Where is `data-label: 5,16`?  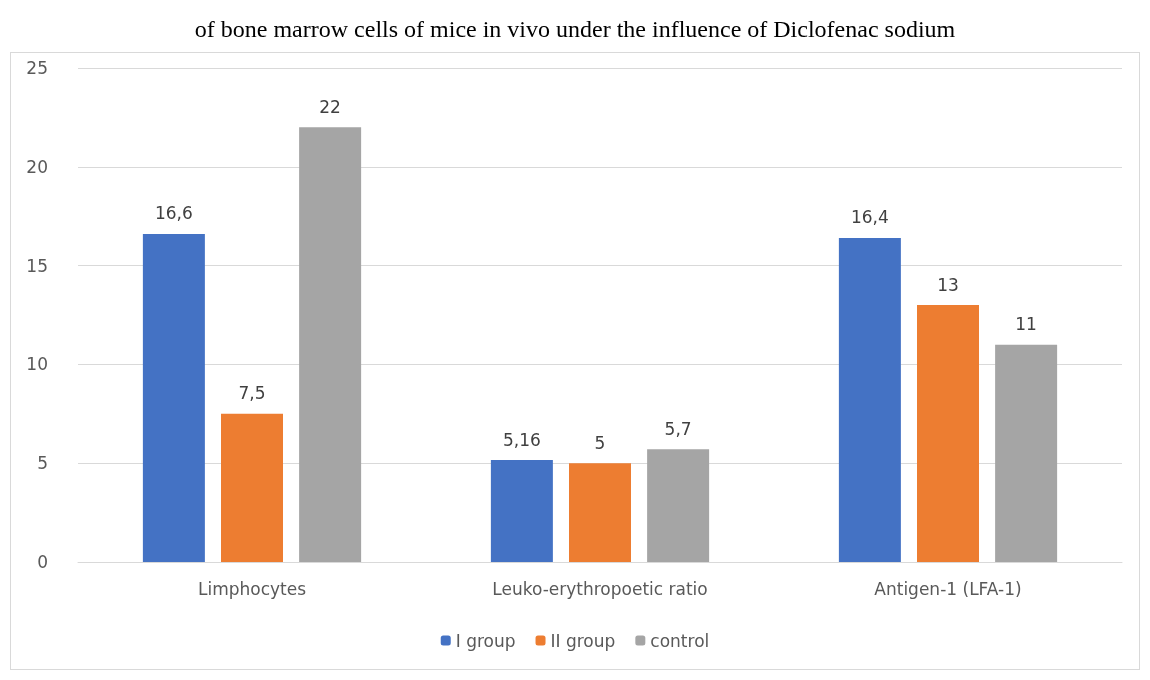 data-label: 5,16 is located at coordinates (521, 439).